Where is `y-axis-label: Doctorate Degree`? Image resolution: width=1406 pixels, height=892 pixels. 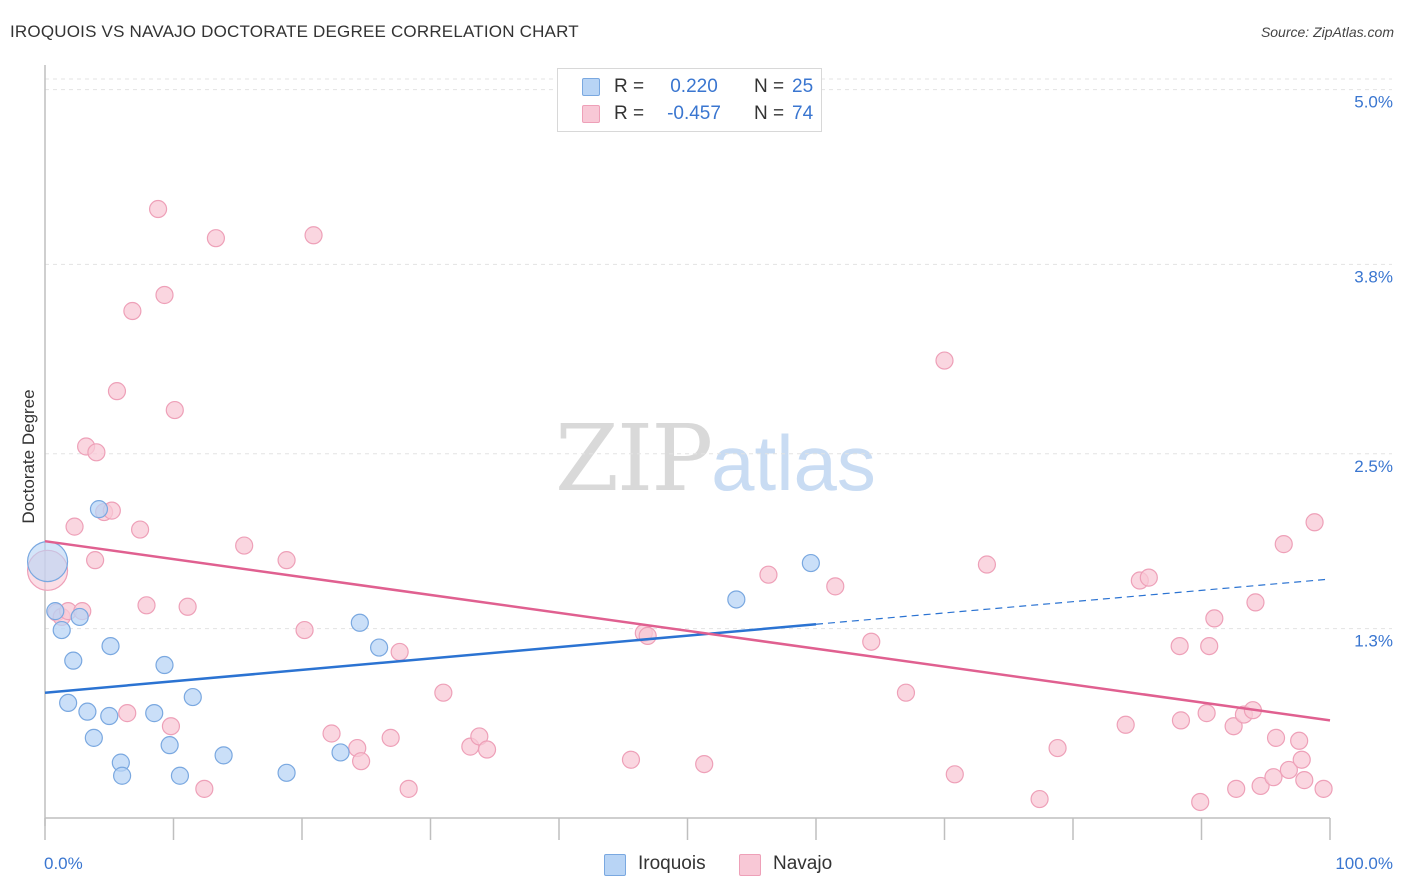 y-axis-label: Doctorate Degree is located at coordinates (28, 456).